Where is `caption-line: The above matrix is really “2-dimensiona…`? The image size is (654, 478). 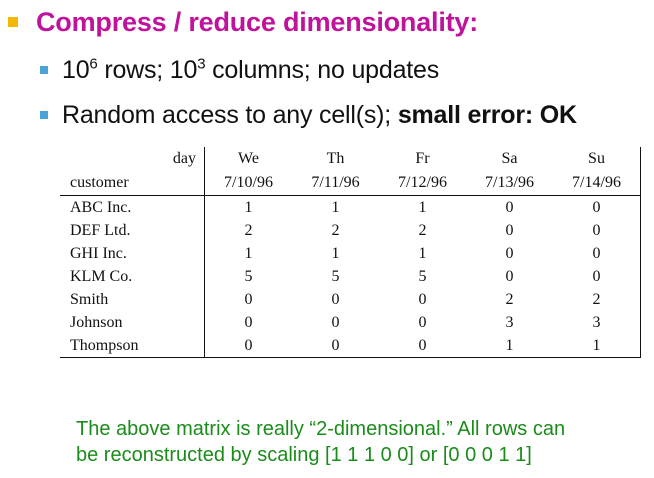
caption-line: The above matrix is really “2-dimensiona… is located at coordinates (321, 429).